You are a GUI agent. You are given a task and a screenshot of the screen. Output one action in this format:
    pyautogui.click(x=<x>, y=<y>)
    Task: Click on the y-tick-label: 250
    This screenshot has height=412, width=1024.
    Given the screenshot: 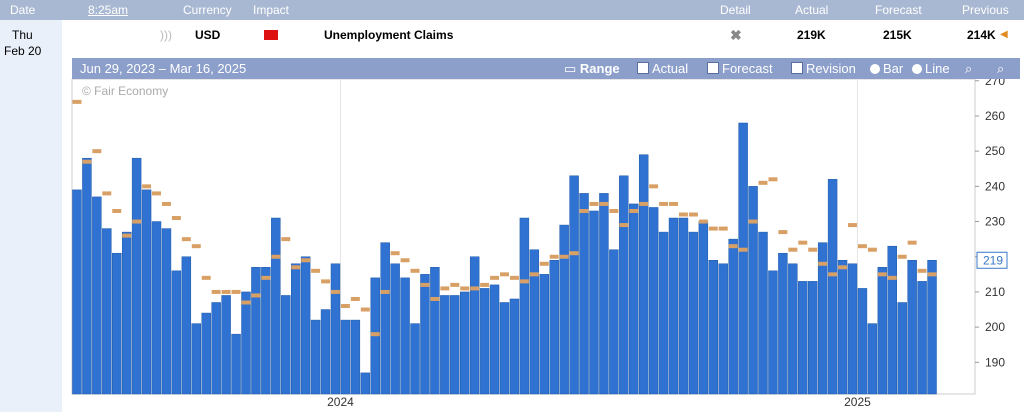 What is the action you would take?
    pyautogui.click(x=995, y=151)
    